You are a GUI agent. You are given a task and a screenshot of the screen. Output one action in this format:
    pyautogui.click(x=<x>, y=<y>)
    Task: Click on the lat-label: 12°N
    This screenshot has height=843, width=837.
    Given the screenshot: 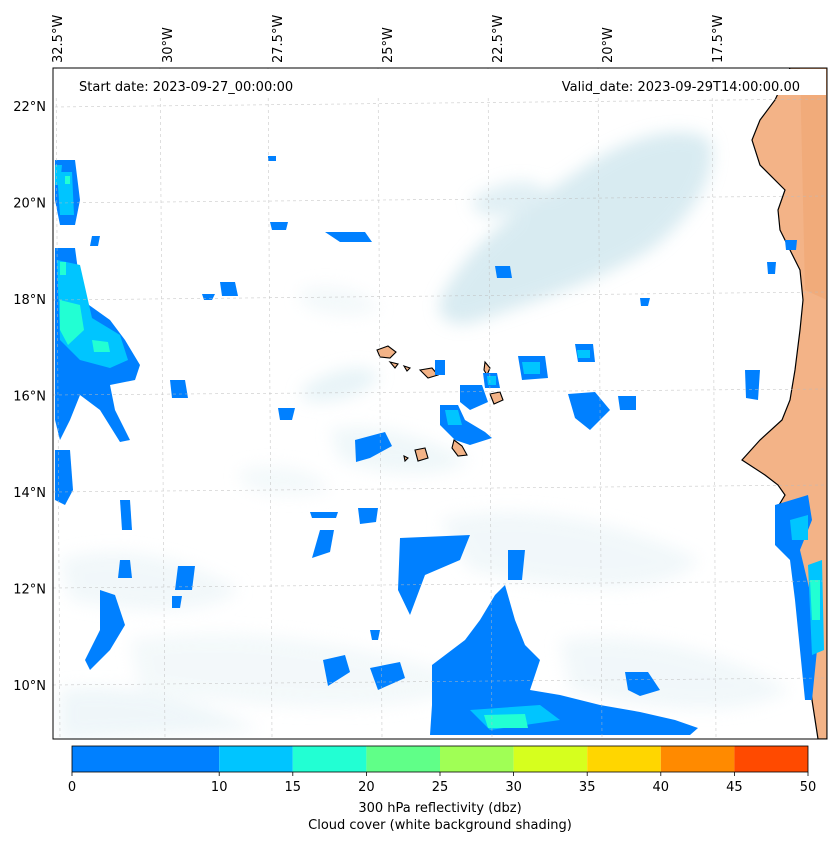 What is the action you would take?
    pyautogui.click(x=29, y=590)
    